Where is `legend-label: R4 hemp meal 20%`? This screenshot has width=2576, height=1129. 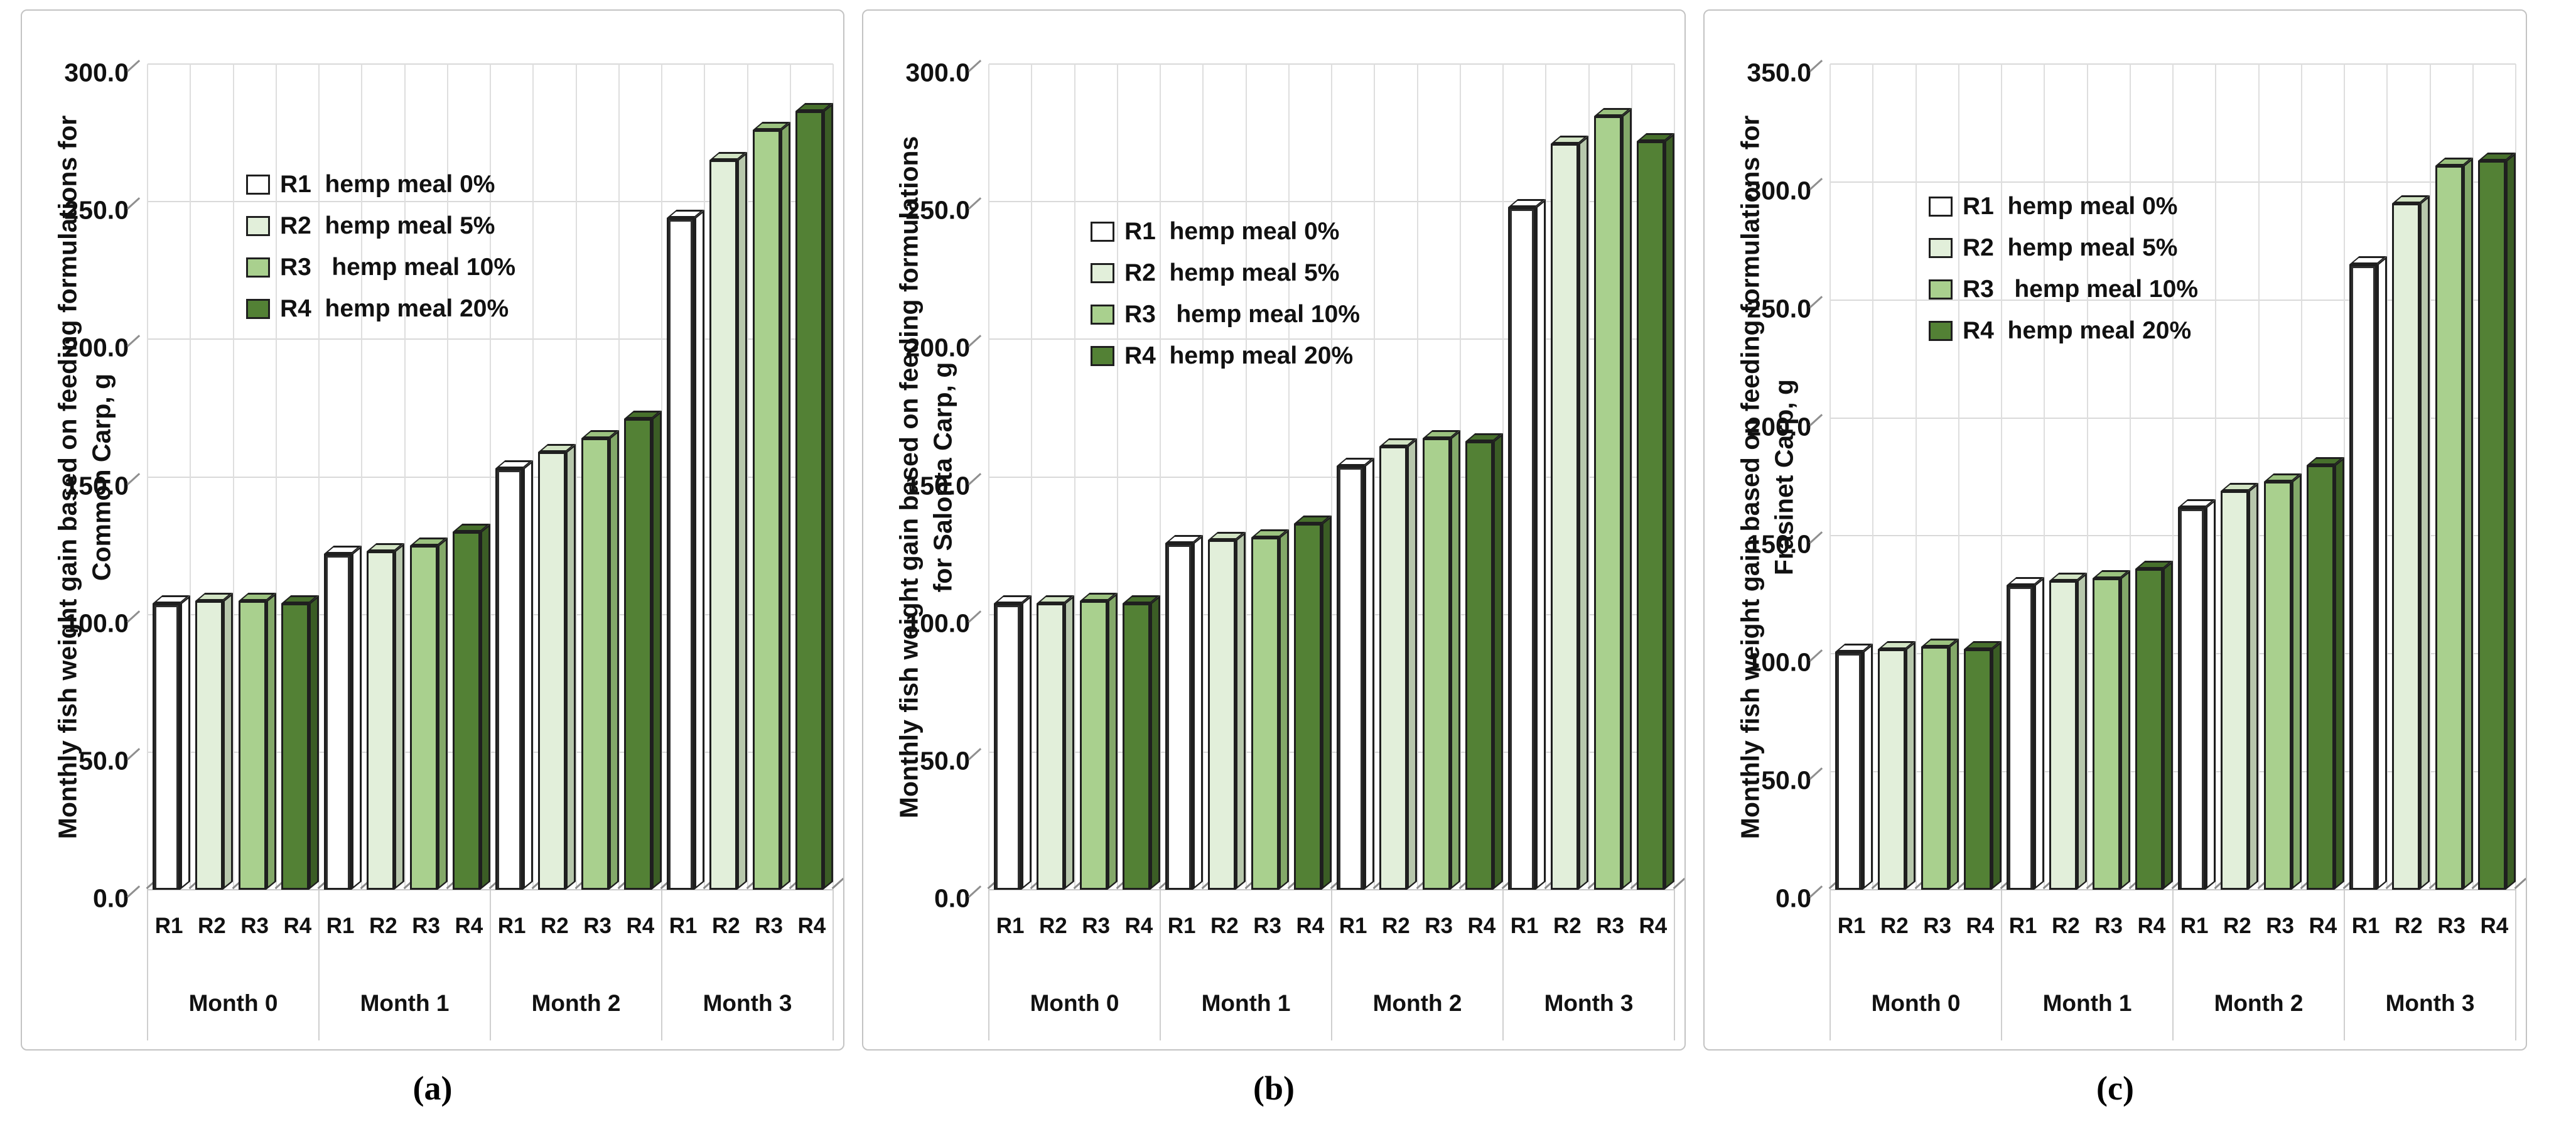 legend-label: R4 hemp meal 20% is located at coordinates (1239, 355).